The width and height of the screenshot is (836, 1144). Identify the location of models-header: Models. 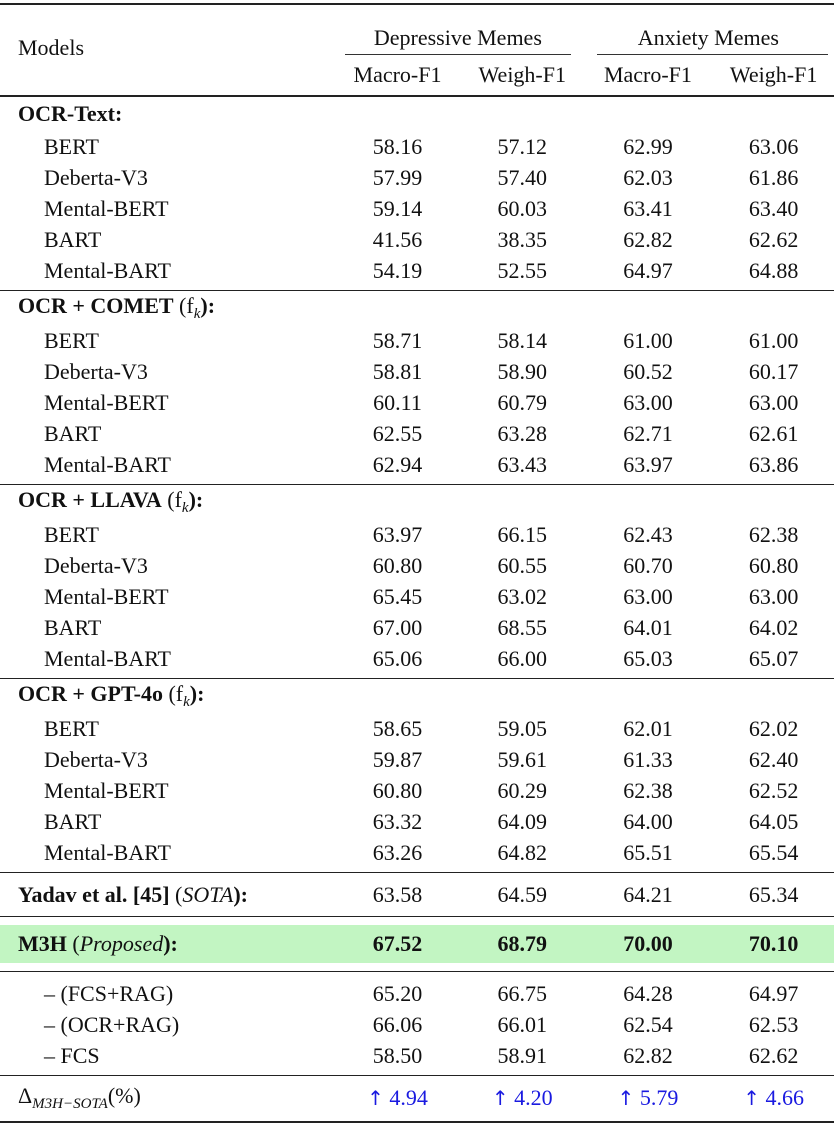
(51, 47).